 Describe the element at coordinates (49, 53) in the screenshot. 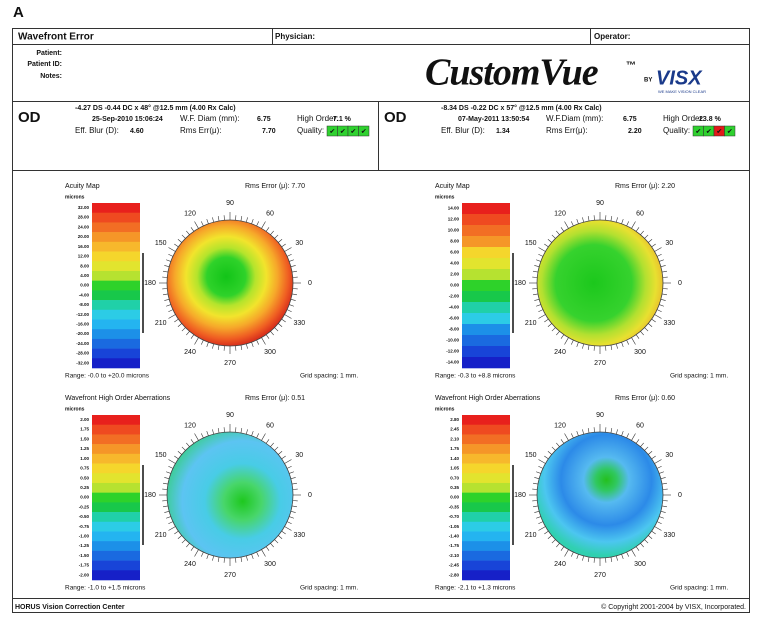

I see `patient-label: Patient:` at that location.